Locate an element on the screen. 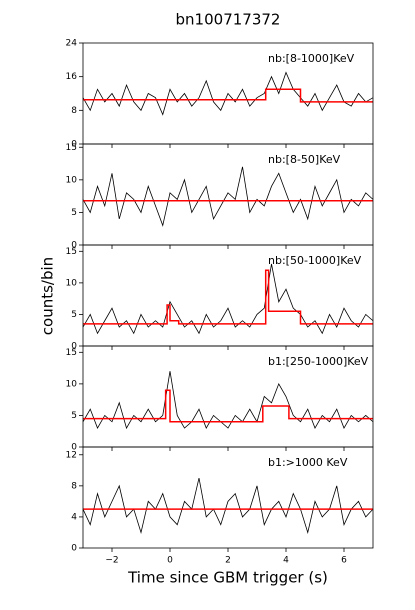  y-tick-label: 4 is located at coordinates (74, 517).